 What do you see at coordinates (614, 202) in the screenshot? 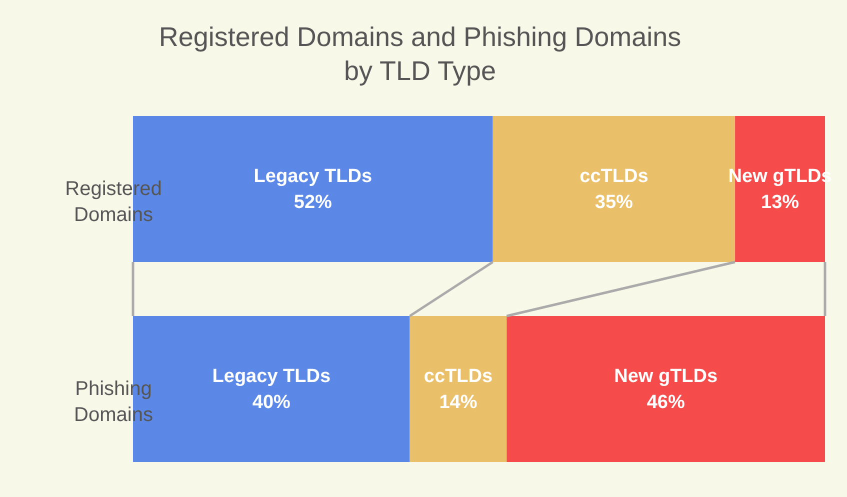
I see `data-label: 35%` at bounding box center [614, 202].